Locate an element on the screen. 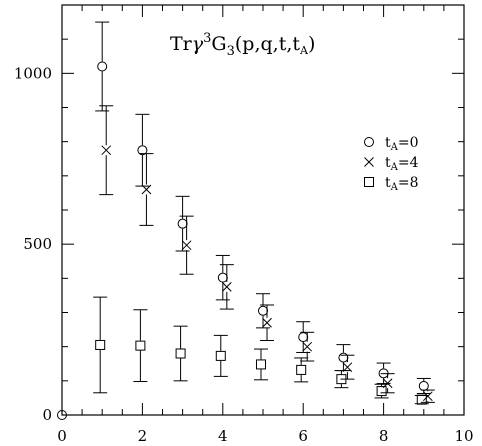 This screenshot has width=482, height=446. title-close: ) is located at coordinates (311, 44).